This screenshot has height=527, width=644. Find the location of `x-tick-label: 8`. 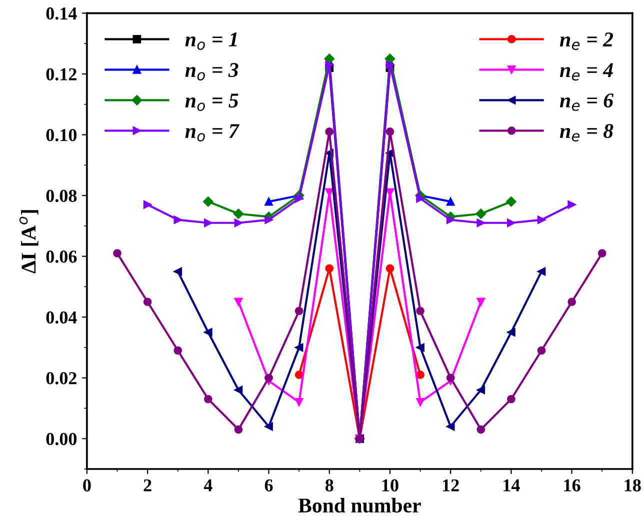

x-tick-label: 8 is located at coordinates (329, 485).